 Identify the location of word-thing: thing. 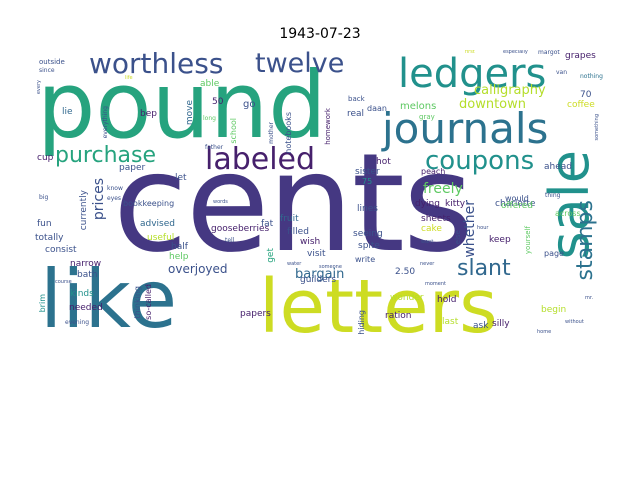
(553, 195).